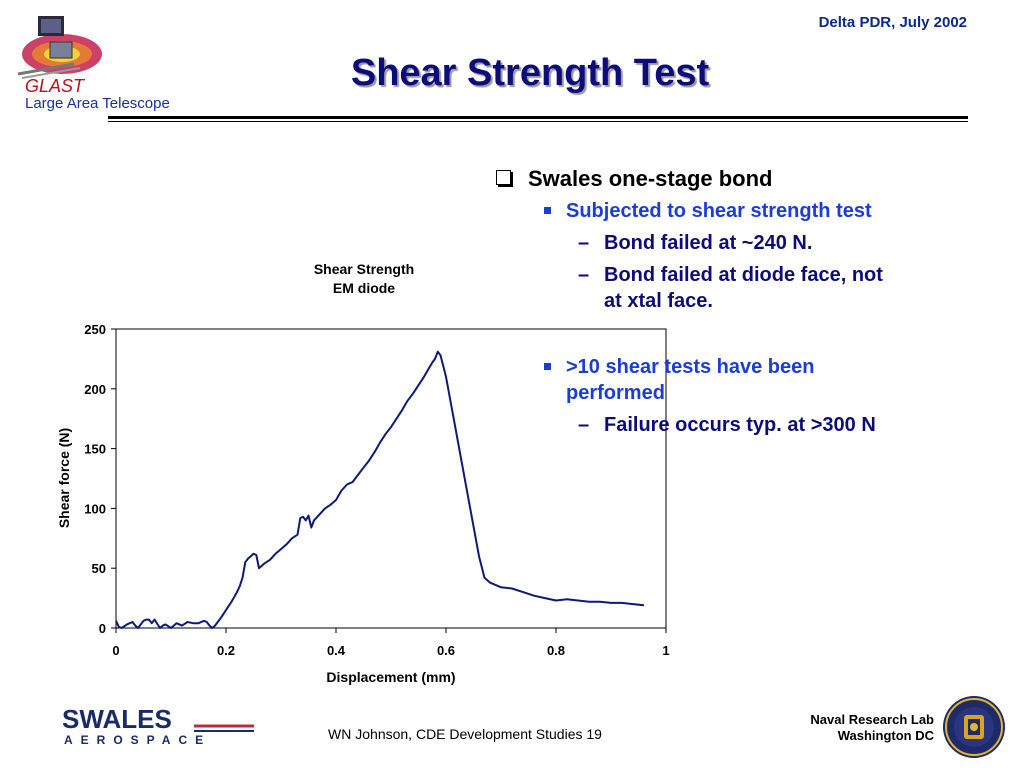 This screenshot has width=1024, height=768. I want to click on footer-org-line1: Naval Research Lab, so click(872, 719).